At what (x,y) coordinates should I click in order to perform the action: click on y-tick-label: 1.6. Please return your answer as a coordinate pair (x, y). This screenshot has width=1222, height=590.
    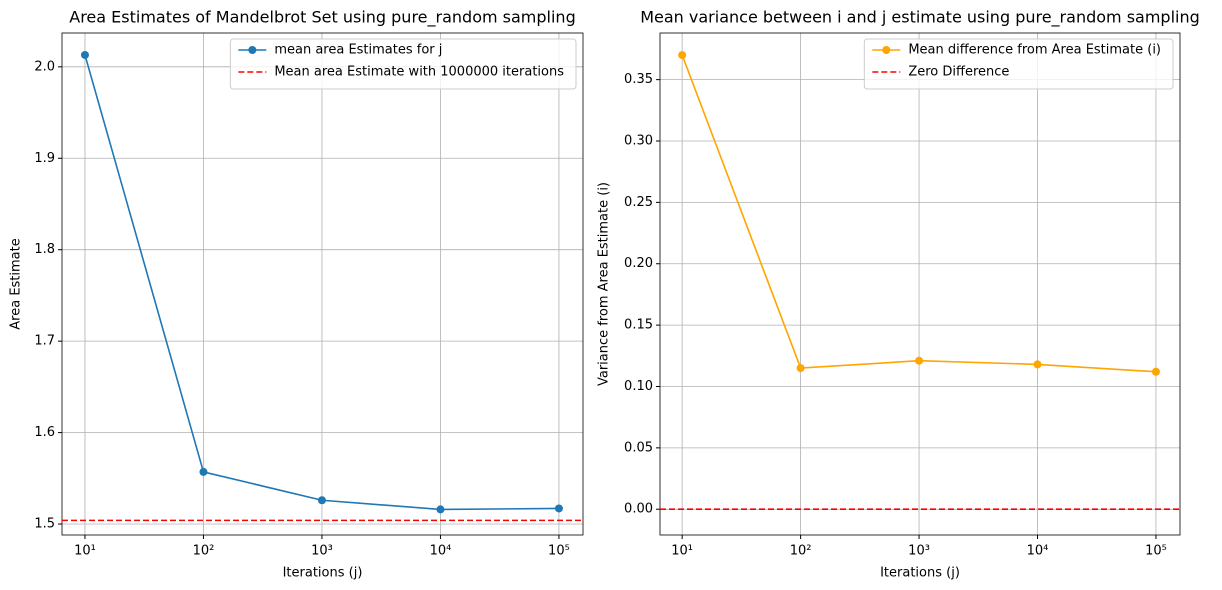
    Looking at the image, I should click on (44, 432).